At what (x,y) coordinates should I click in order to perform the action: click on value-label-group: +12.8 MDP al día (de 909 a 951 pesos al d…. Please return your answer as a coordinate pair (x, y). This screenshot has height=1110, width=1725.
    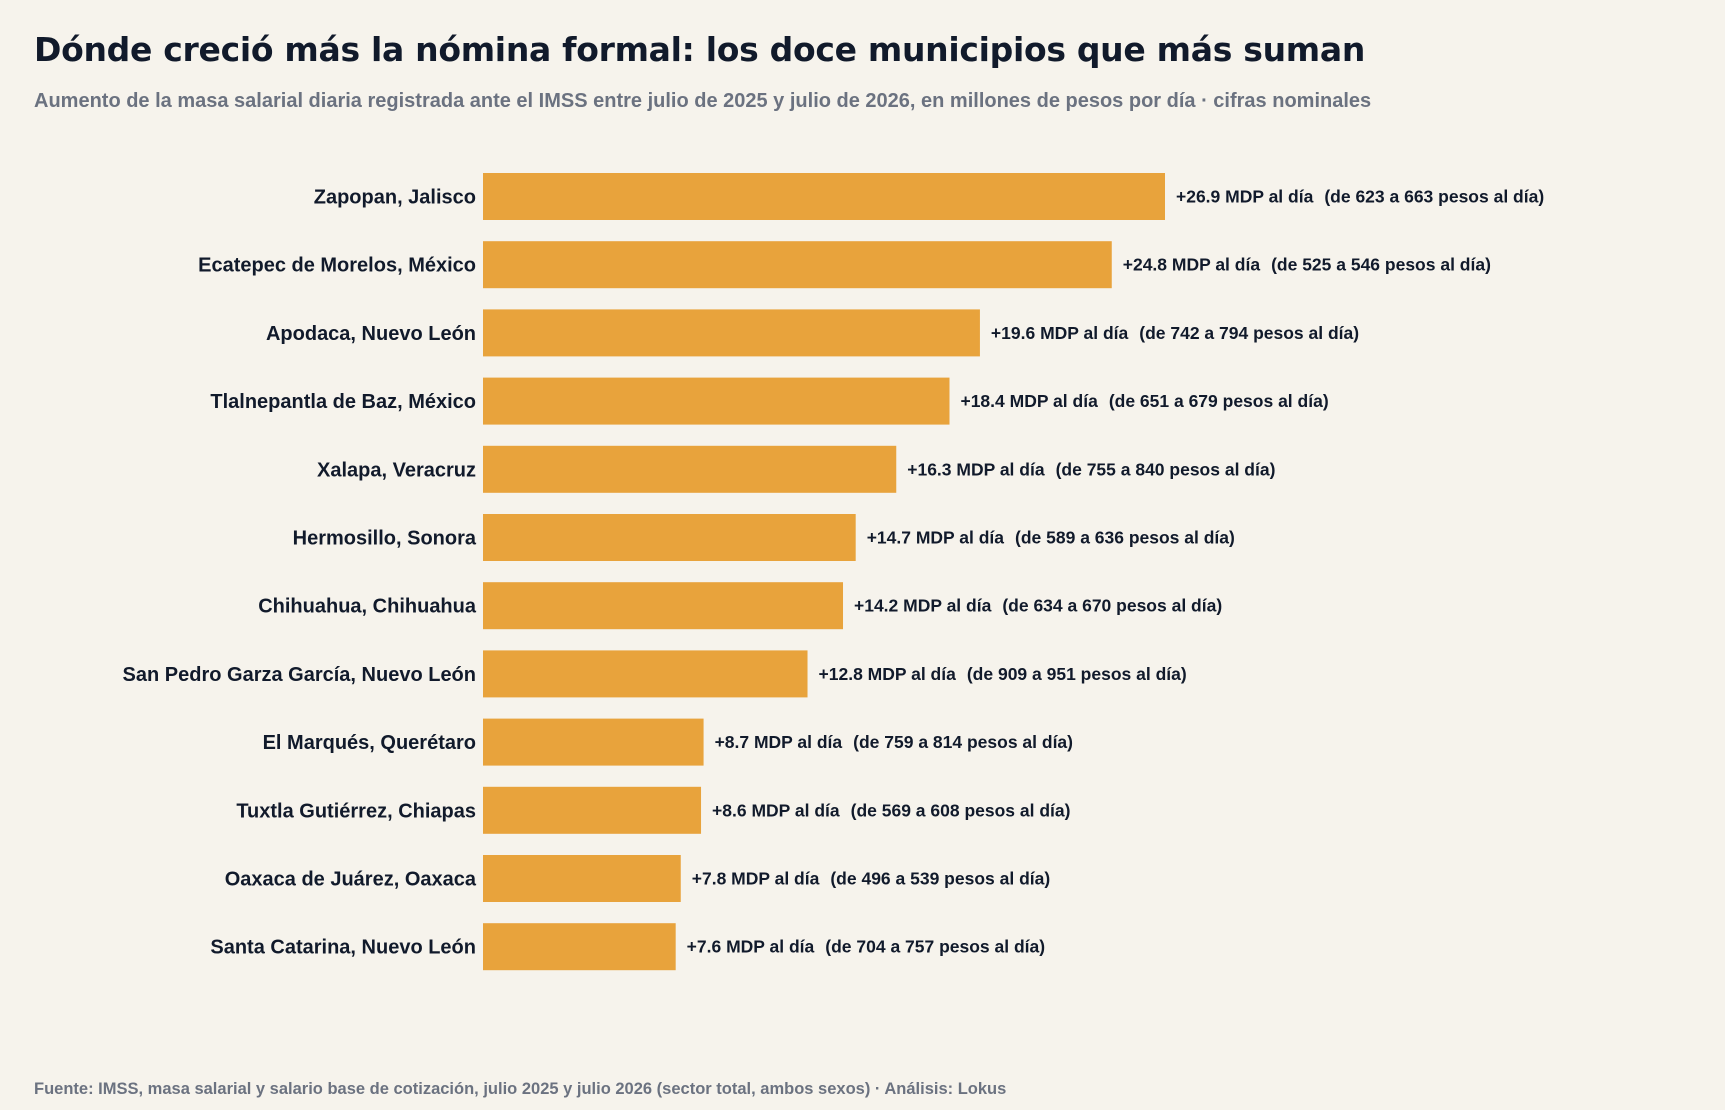
    Looking at the image, I should click on (1003, 674).